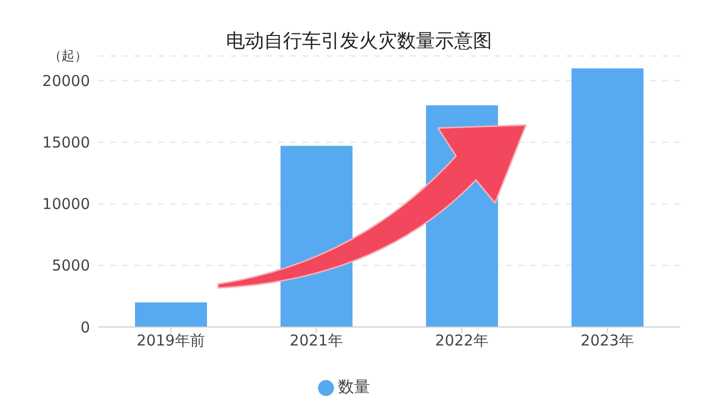 The image size is (718, 419). I want to click on y-tick-label: 15000, so click(66, 143).